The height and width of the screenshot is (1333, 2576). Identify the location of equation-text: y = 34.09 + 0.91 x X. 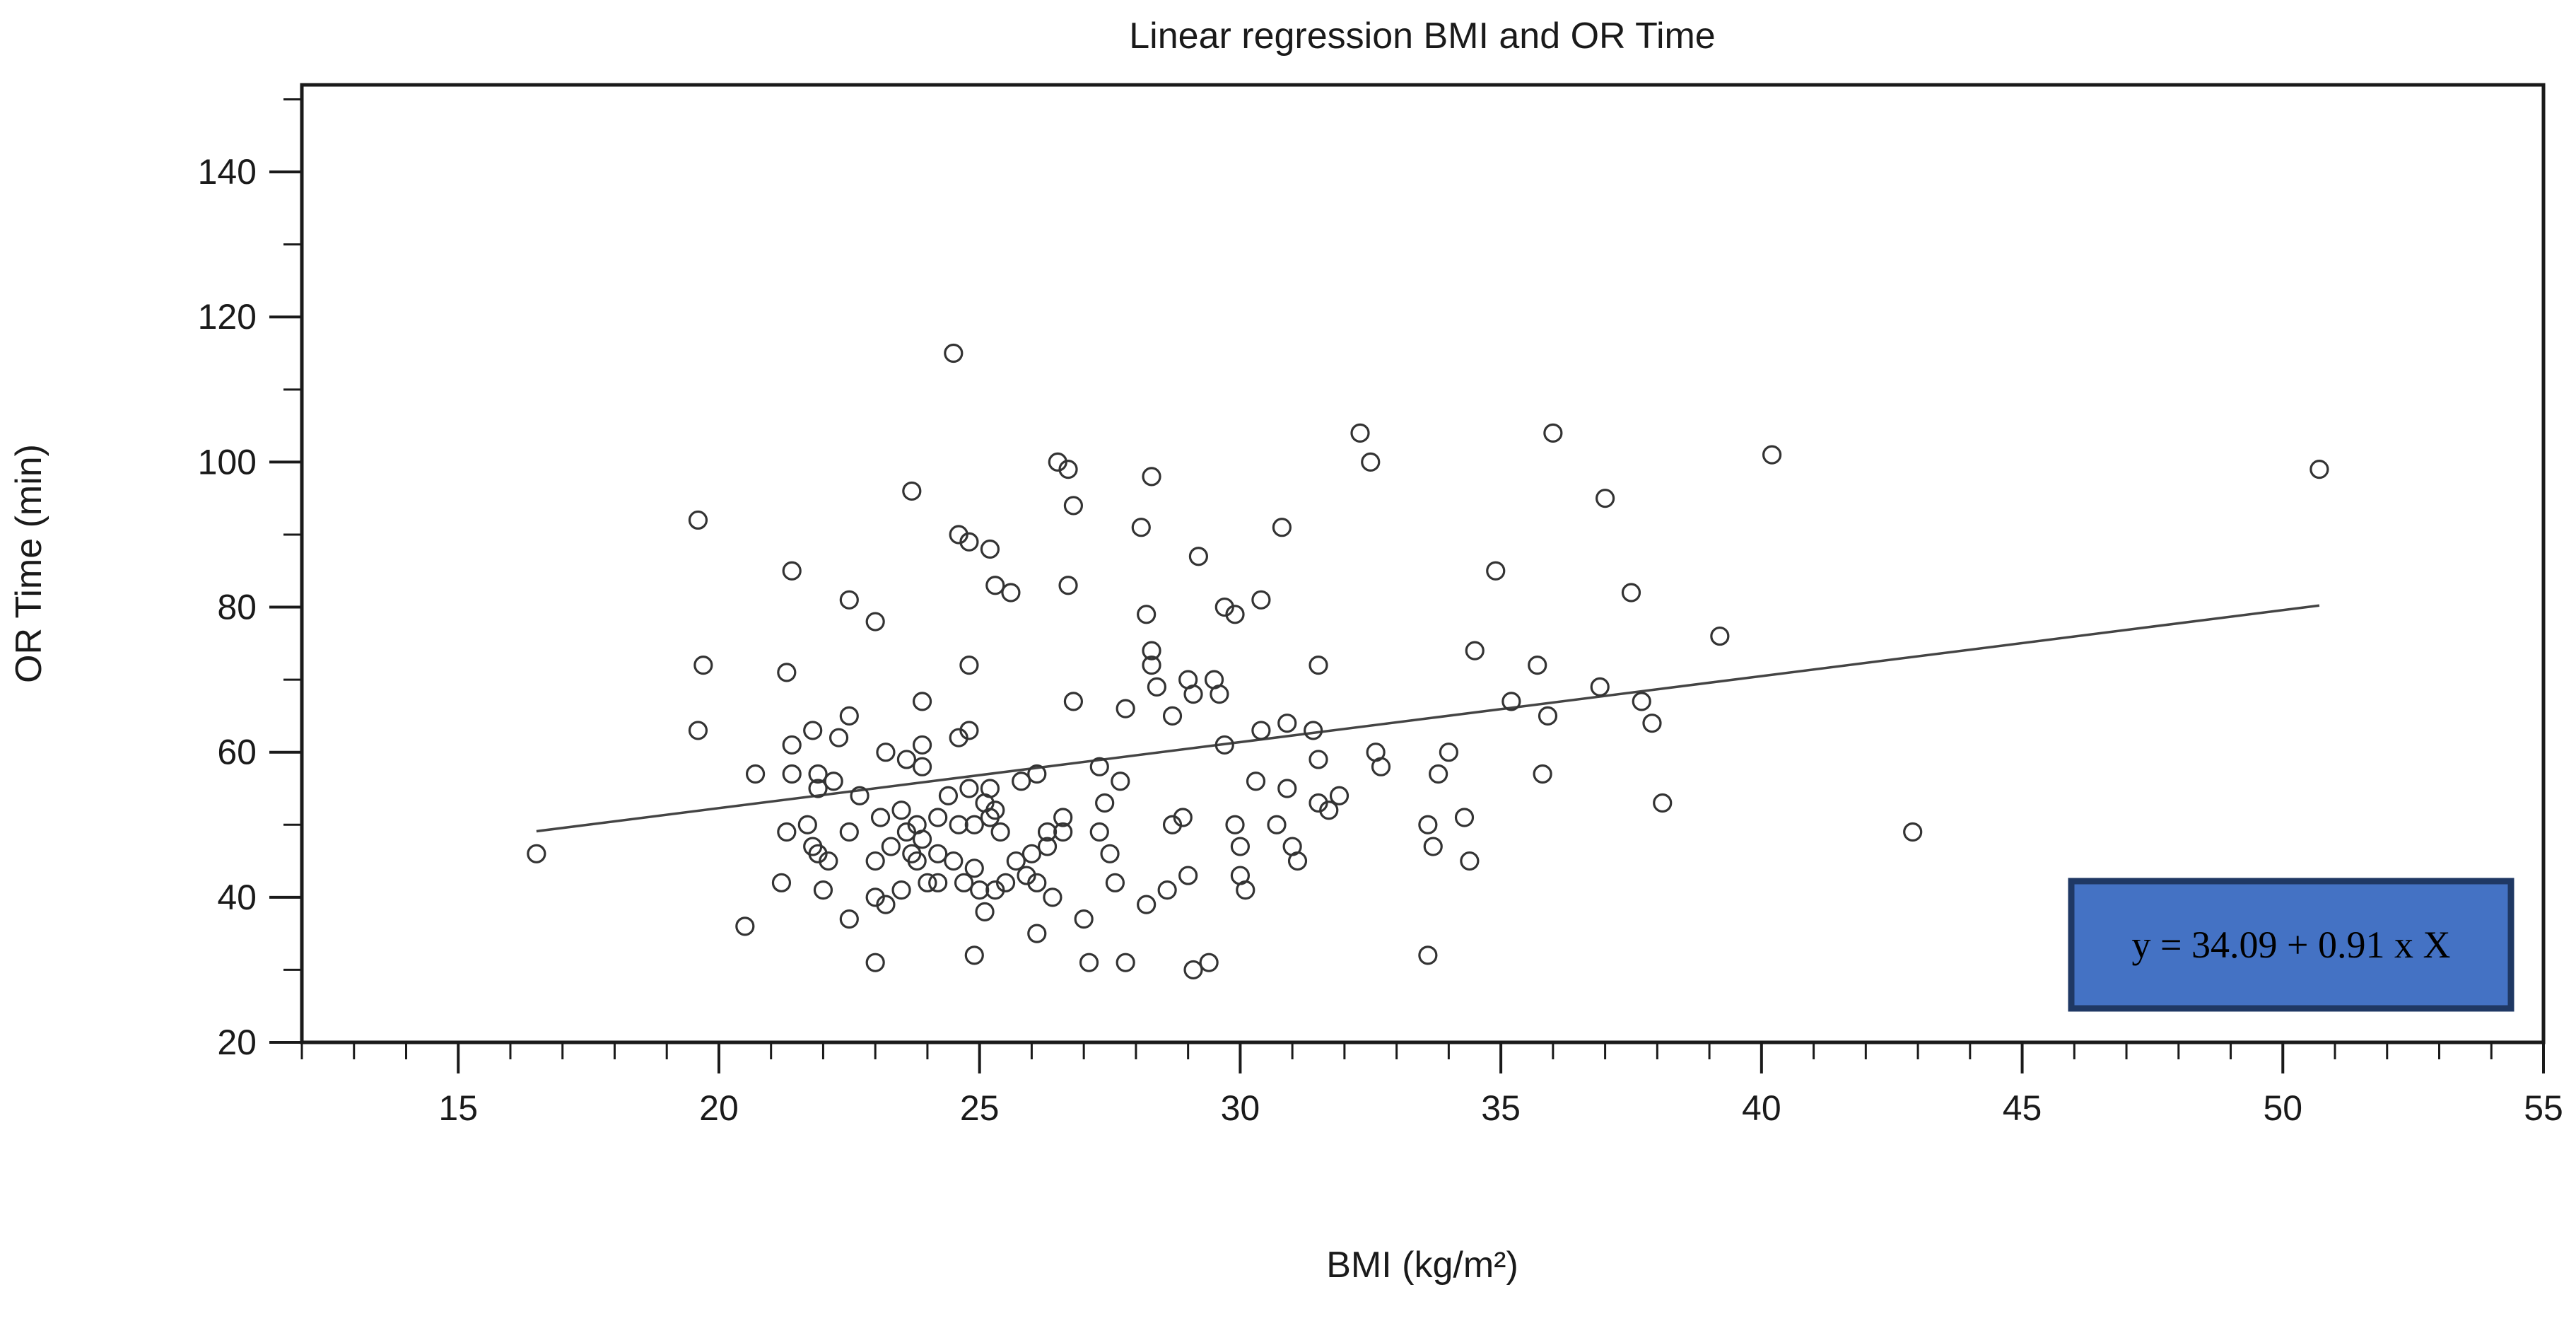
(2291, 945).